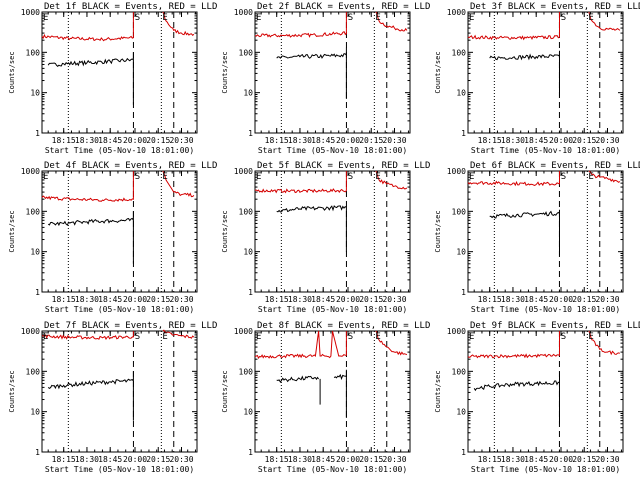 This screenshot has height=480, width=640. What do you see at coordinates (513, 179) in the screenshot?
I see `plot-6-series-lld-line` at bounding box center [513, 179].